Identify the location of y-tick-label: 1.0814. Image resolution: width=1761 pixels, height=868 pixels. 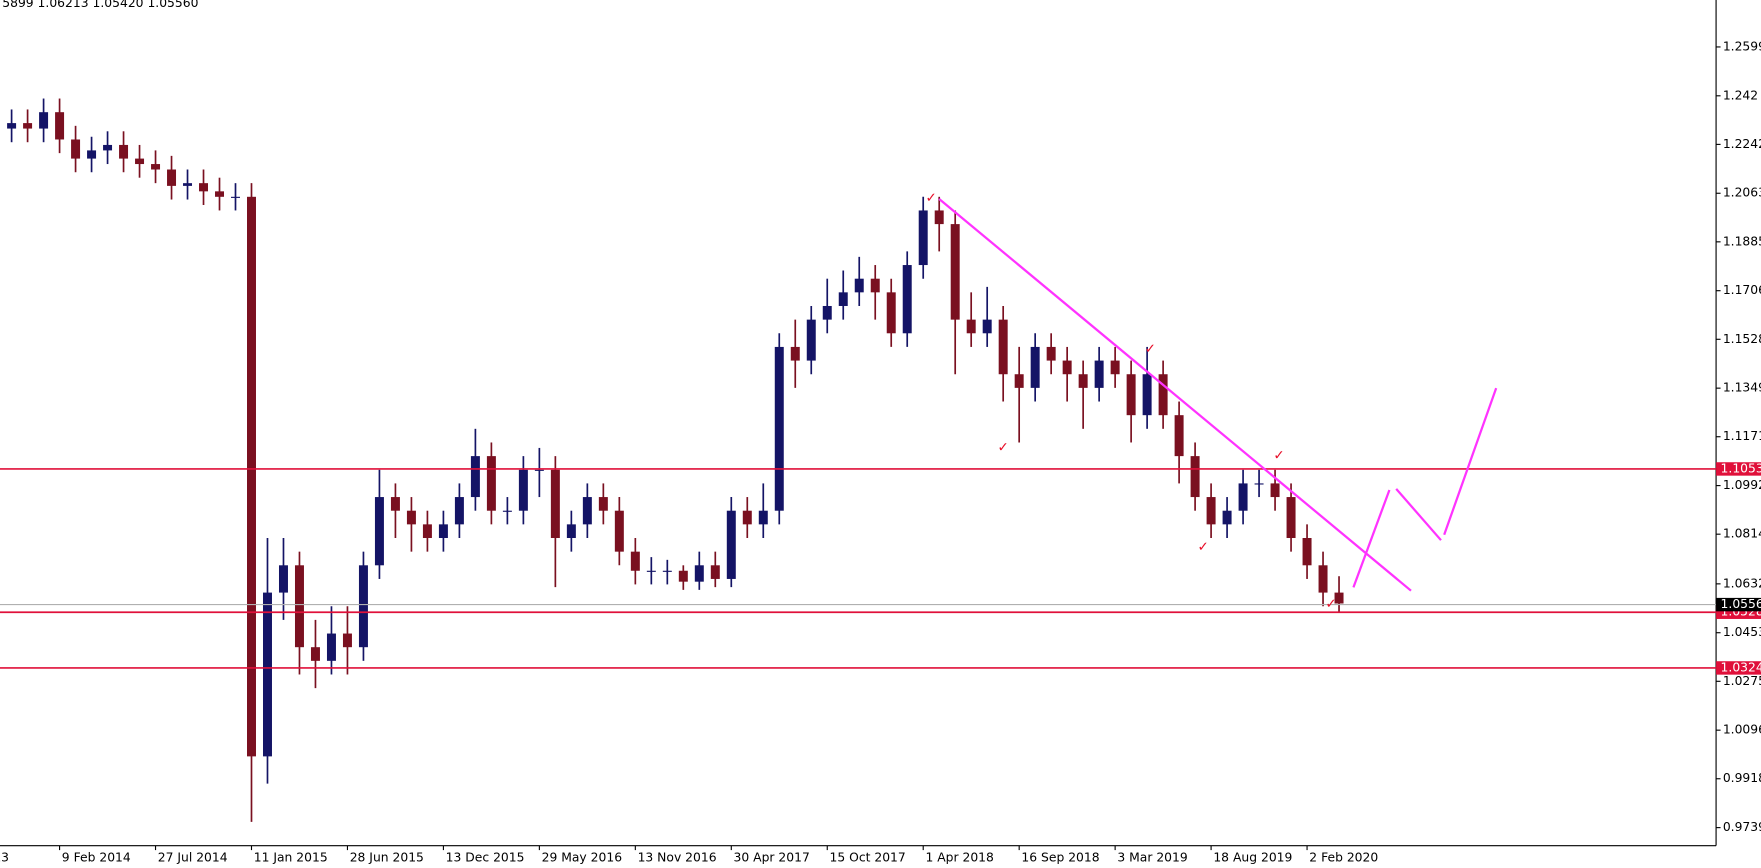
(1742, 534).